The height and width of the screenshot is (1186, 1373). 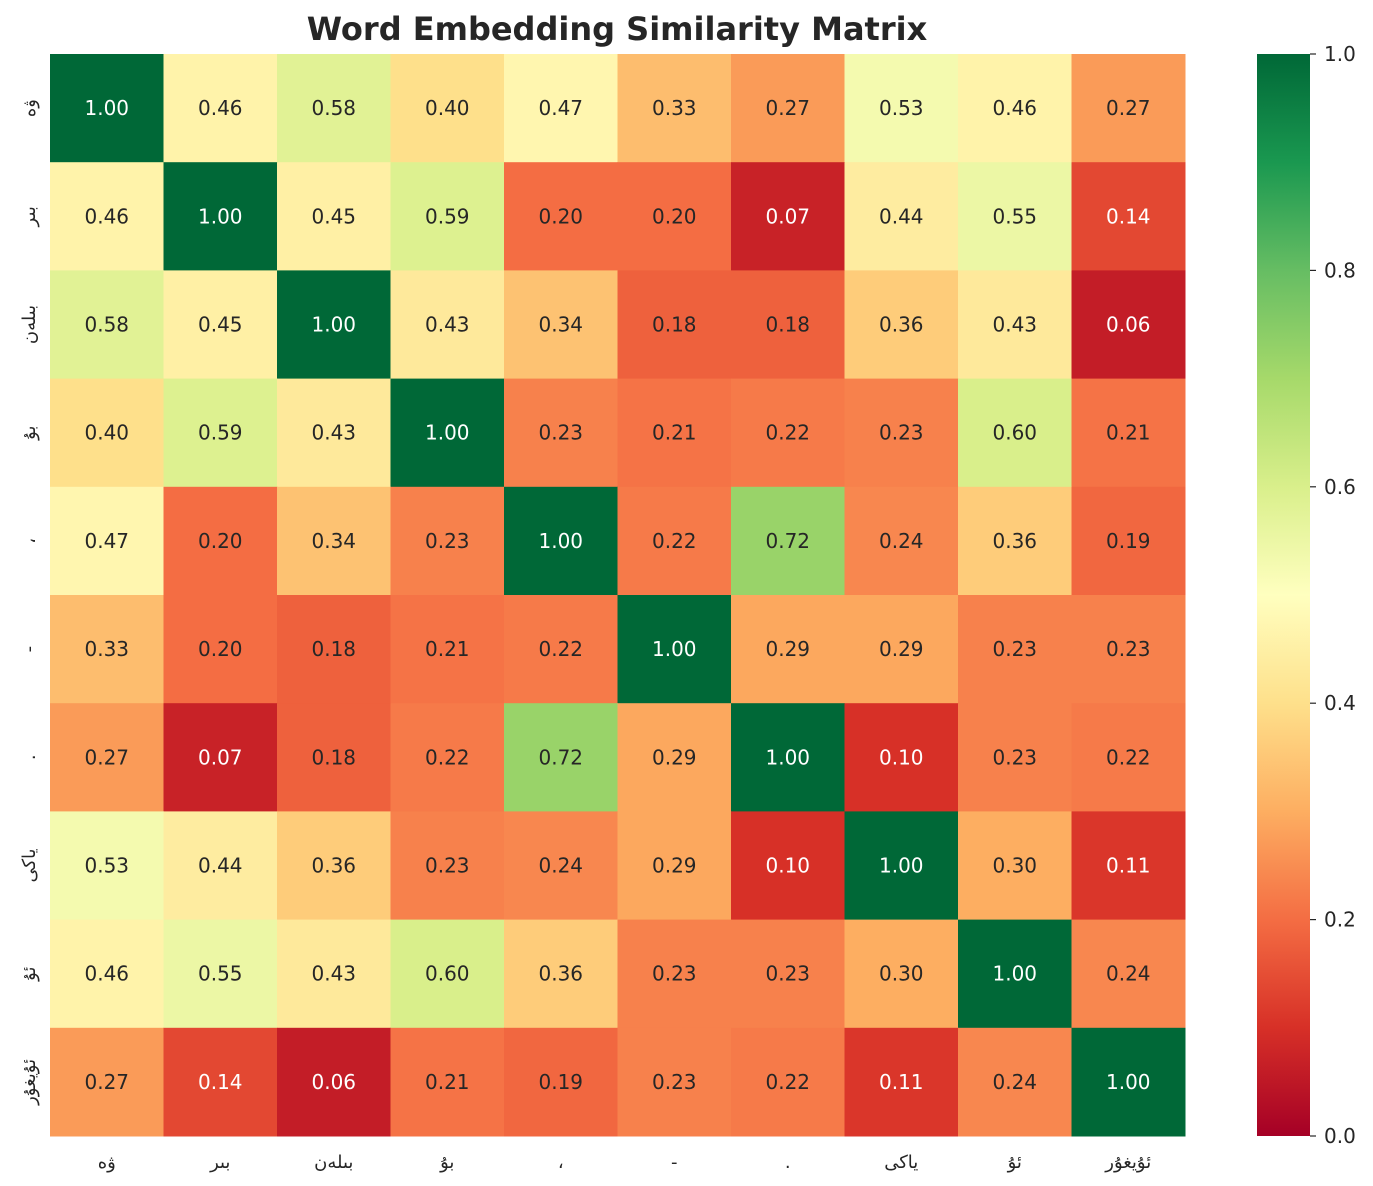 I want to click on cell-value-label-r2-c7: 0.36, so click(x=901, y=325).